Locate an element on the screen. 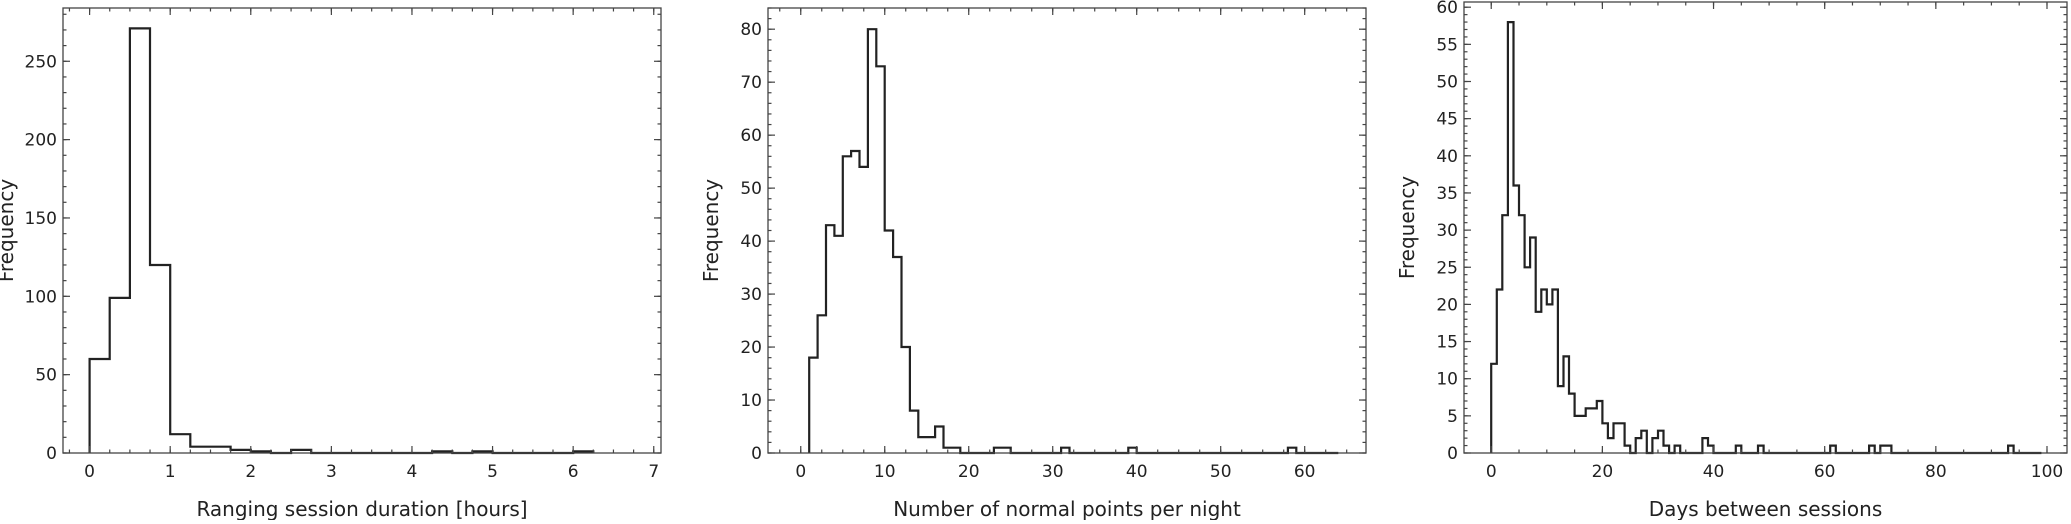 Image resolution: width=2071 pixels, height=524 pixels. x-axis-label: Days between sessions is located at coordinates (1766, 508).